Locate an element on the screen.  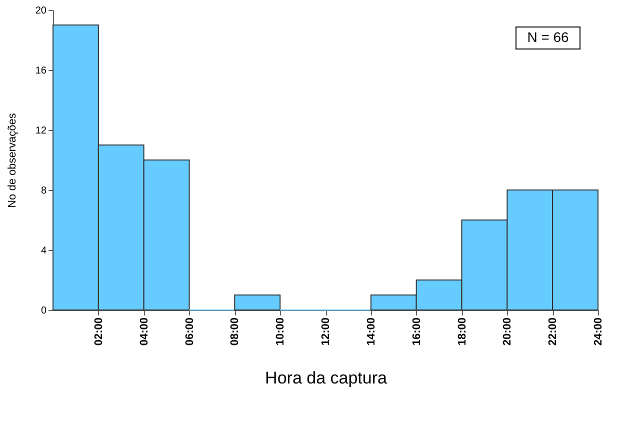
annotation: N = 66 is located at coordinates (548, 37).